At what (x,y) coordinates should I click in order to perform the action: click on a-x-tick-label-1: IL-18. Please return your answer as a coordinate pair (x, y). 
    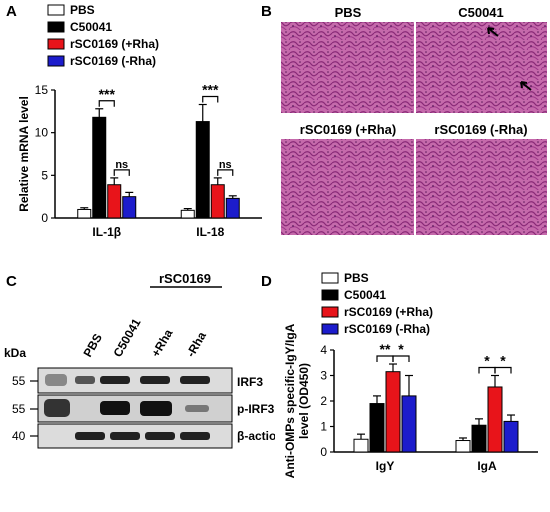
    Looking at the image, I should click on (210, 232).